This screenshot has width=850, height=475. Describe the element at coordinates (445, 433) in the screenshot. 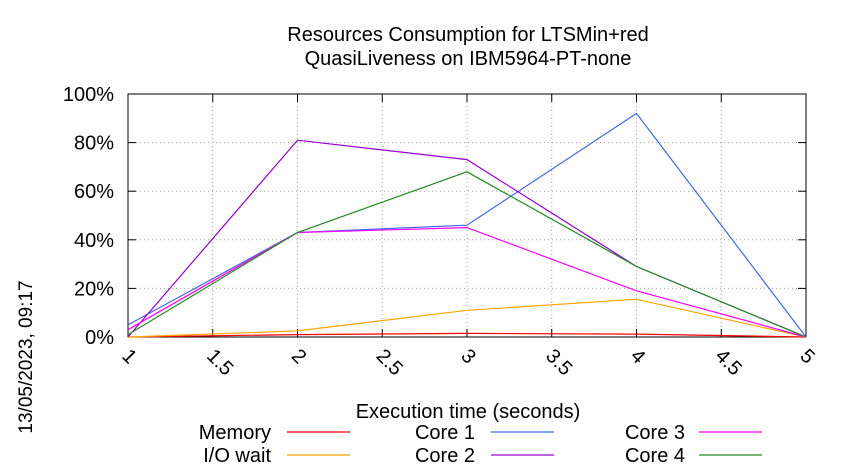

I see `legend-label: Core 1` at that location.